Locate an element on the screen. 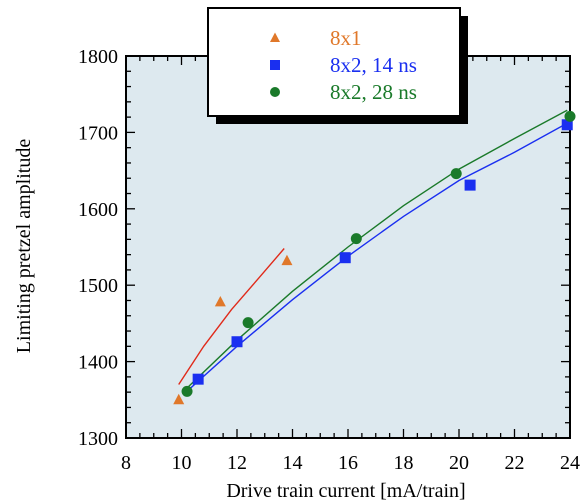 The height and width of the screenshot is (504, 585). legend-label: 8x1 is located at coordinates (346, 38).